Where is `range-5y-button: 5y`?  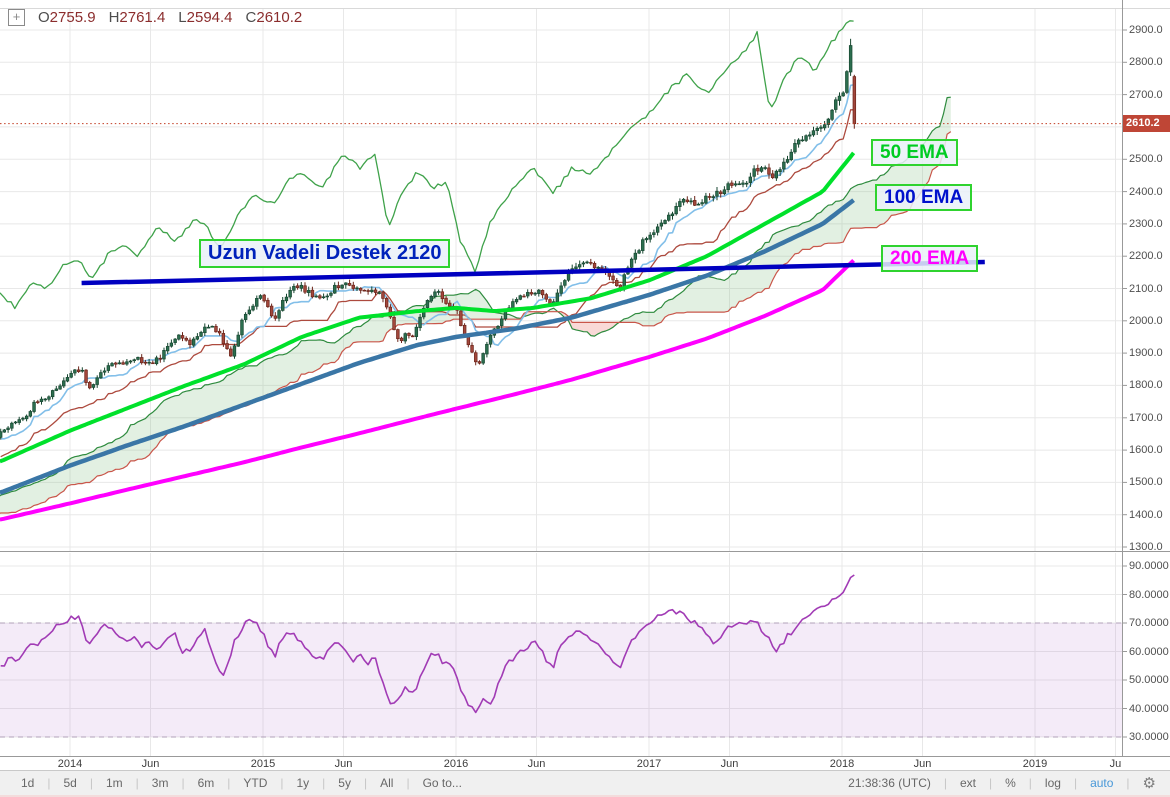
range-5y-button: 5y is located at coordinates (344, 783).